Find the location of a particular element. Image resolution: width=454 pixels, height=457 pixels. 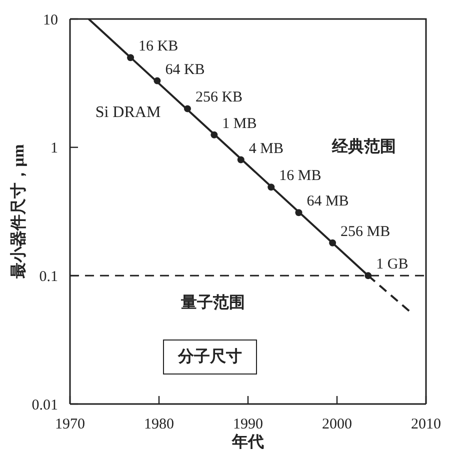

annotation: 1 GB is located at coordinates (392, 264).